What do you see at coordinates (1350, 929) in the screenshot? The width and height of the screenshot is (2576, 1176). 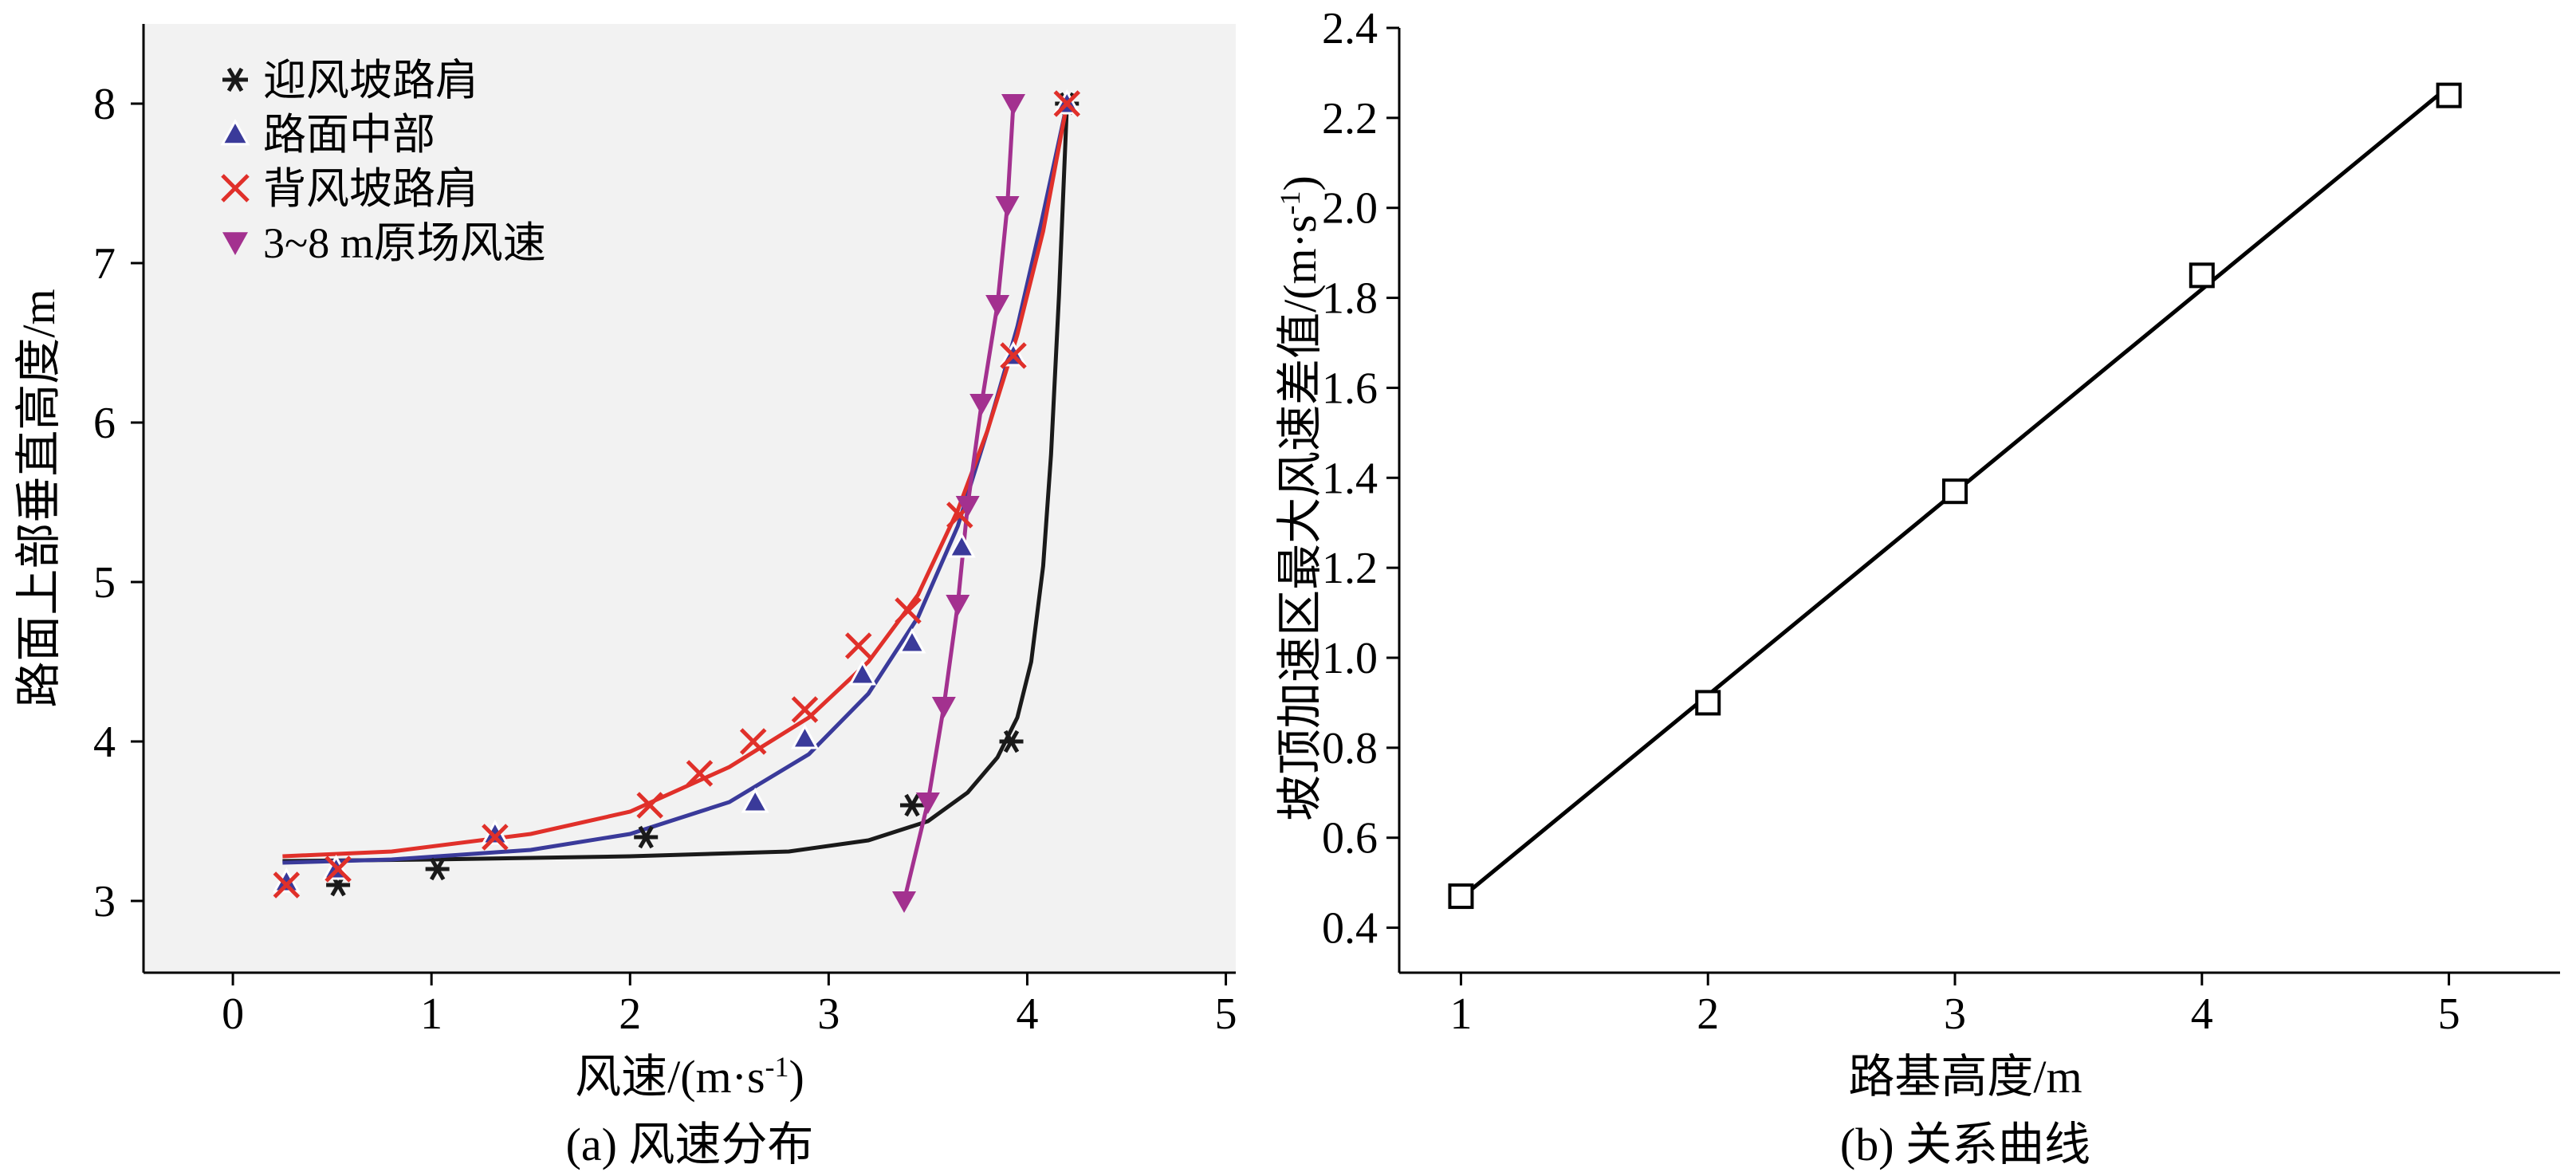 I see `y-tick-label-b: 0.4` at bounding box center [1350, 929].